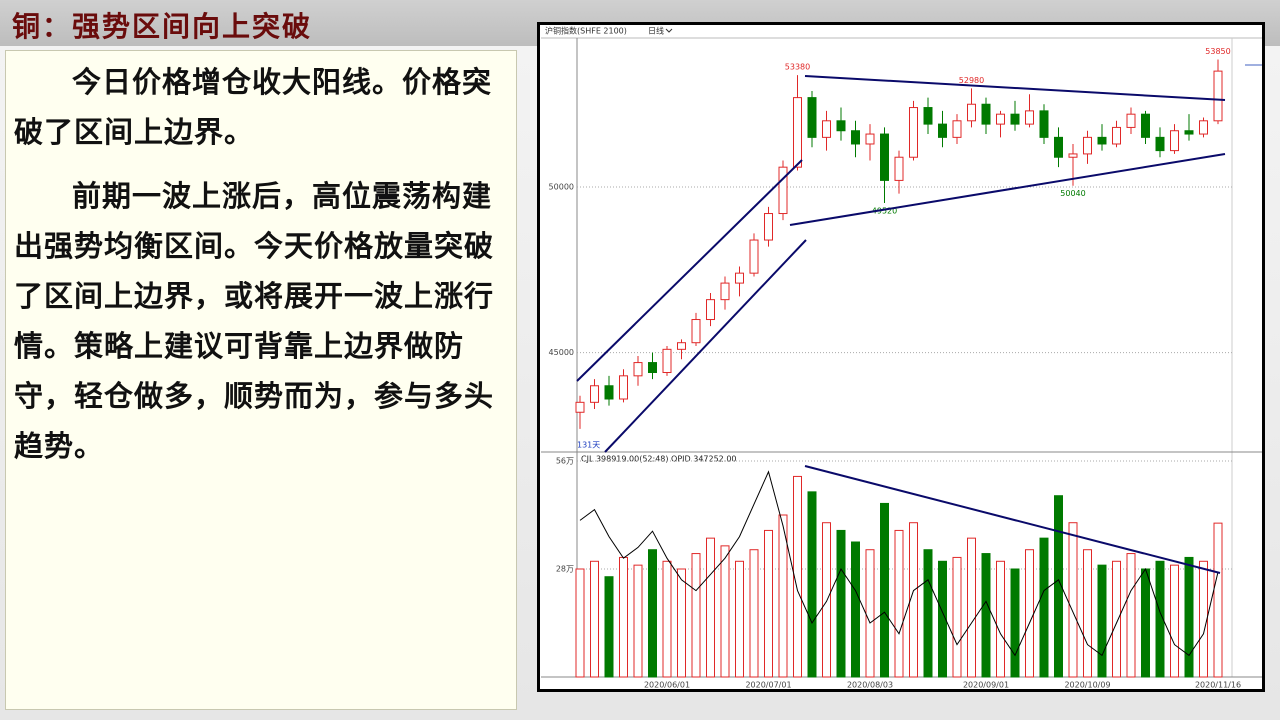 This screenshot has height=720, width=1280. What do you see at coordinates (656, 31) in the screenshot?
I see `period: 日线` at bounding box center [656, 31].